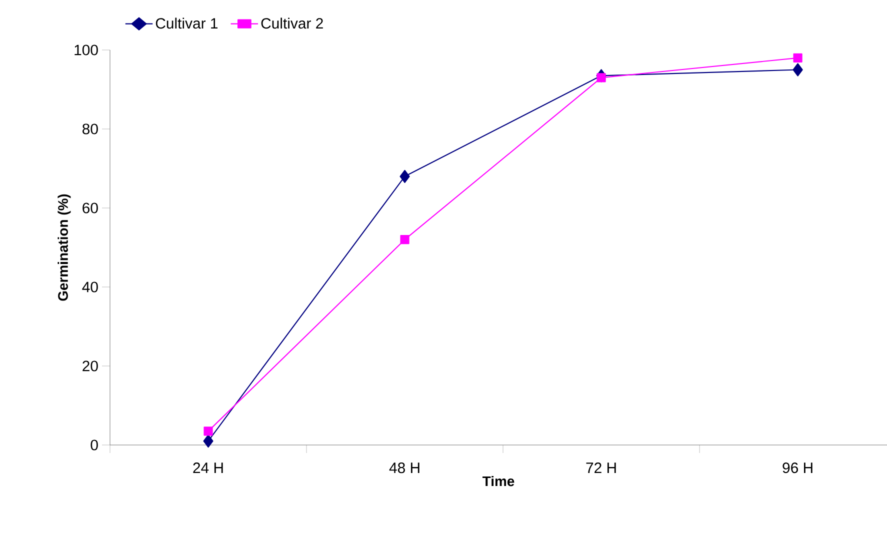 This screenshot has width=887, height=533. I want to click on y-tick-label: 80, so click(90, 129).